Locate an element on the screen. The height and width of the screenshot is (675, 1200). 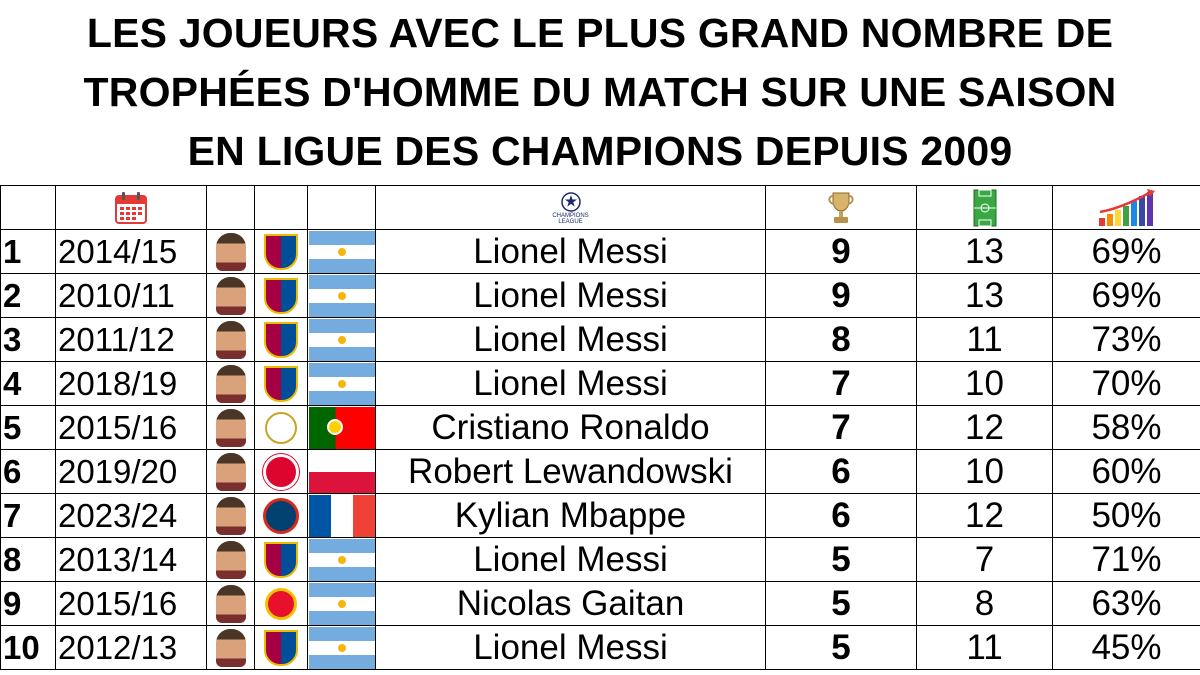
rank-cell: 7 is located at coordinates (28, 515).